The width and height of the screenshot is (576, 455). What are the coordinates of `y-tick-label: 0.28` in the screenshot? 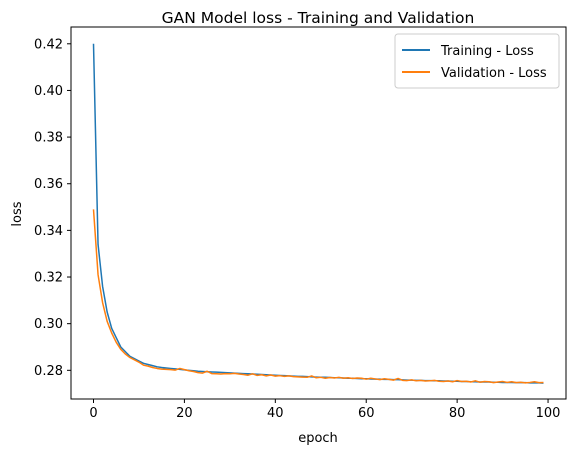 It's located at (48, 371).